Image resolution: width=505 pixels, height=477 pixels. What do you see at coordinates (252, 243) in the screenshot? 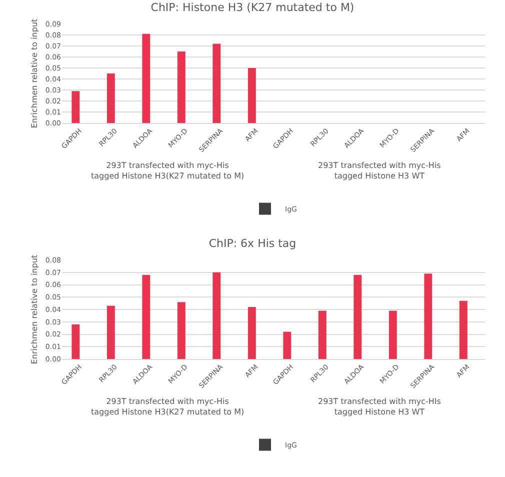
I see `chart-title: ChIP: 6x His tag` at bounding box center [252, 243].